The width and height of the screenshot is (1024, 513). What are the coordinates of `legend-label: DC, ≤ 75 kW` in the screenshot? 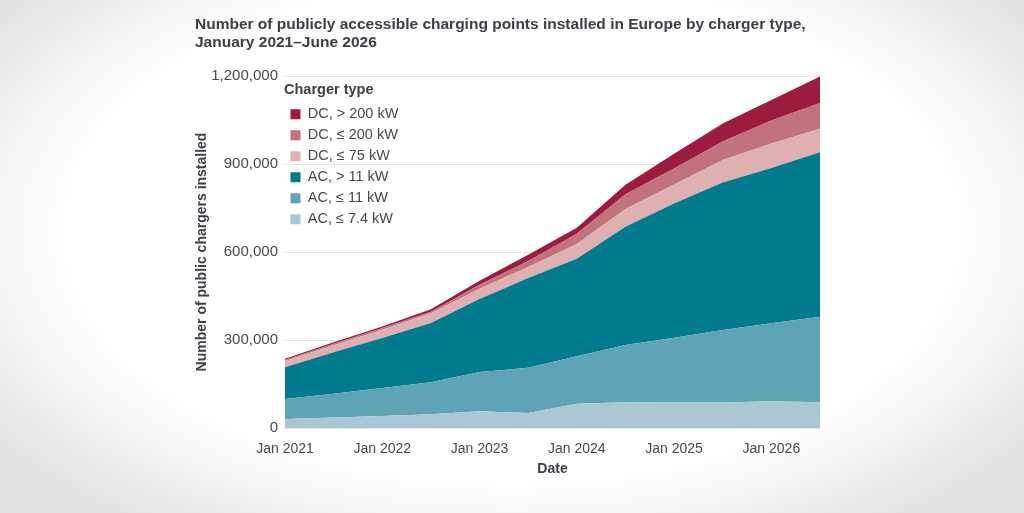 It's located at (349, 155).